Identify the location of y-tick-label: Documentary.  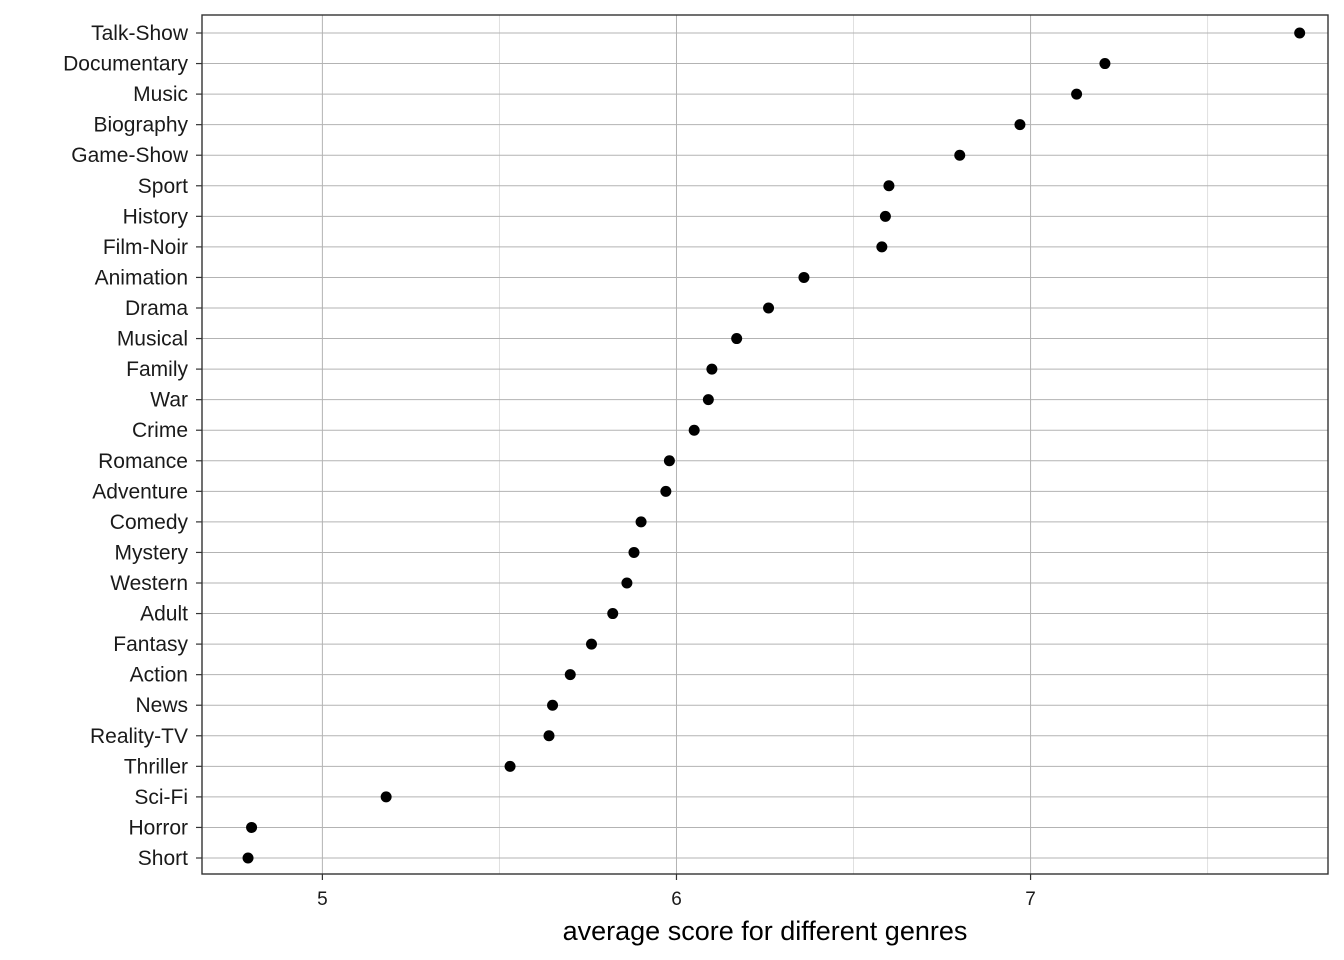
(125, 64).